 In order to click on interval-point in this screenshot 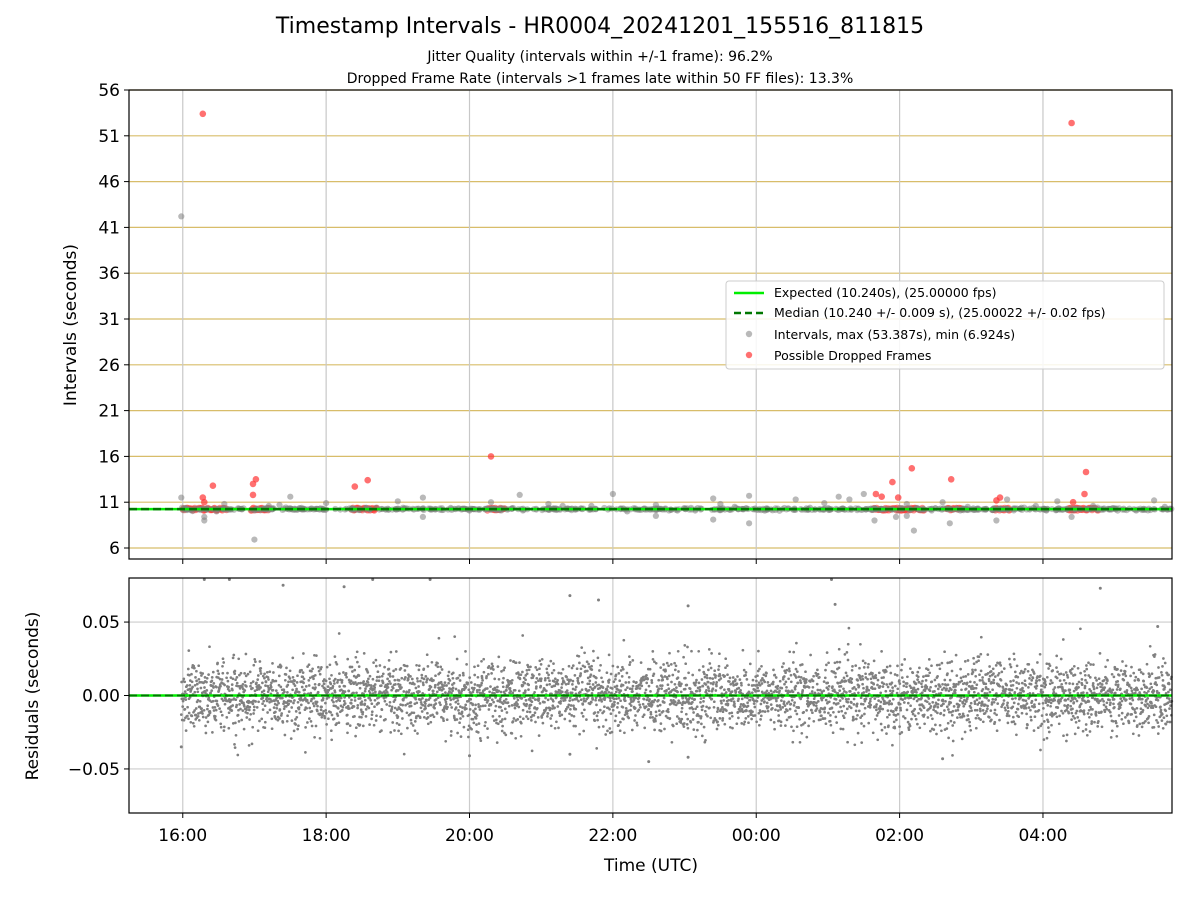, I will do `click(591, 505)`.